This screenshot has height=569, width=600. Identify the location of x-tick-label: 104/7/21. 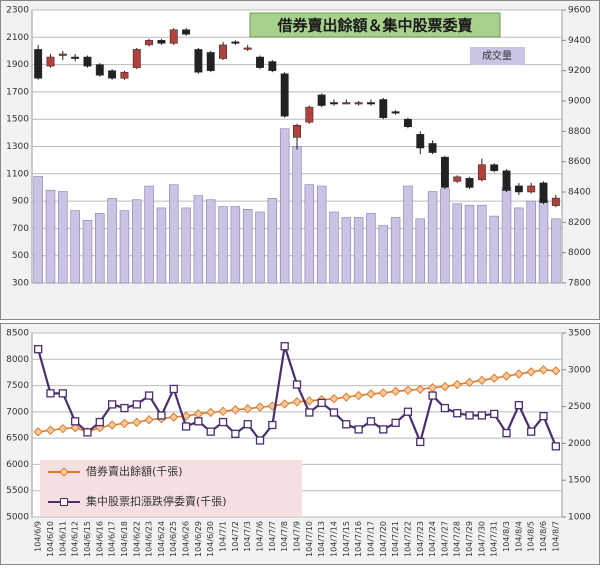
(395, 539).